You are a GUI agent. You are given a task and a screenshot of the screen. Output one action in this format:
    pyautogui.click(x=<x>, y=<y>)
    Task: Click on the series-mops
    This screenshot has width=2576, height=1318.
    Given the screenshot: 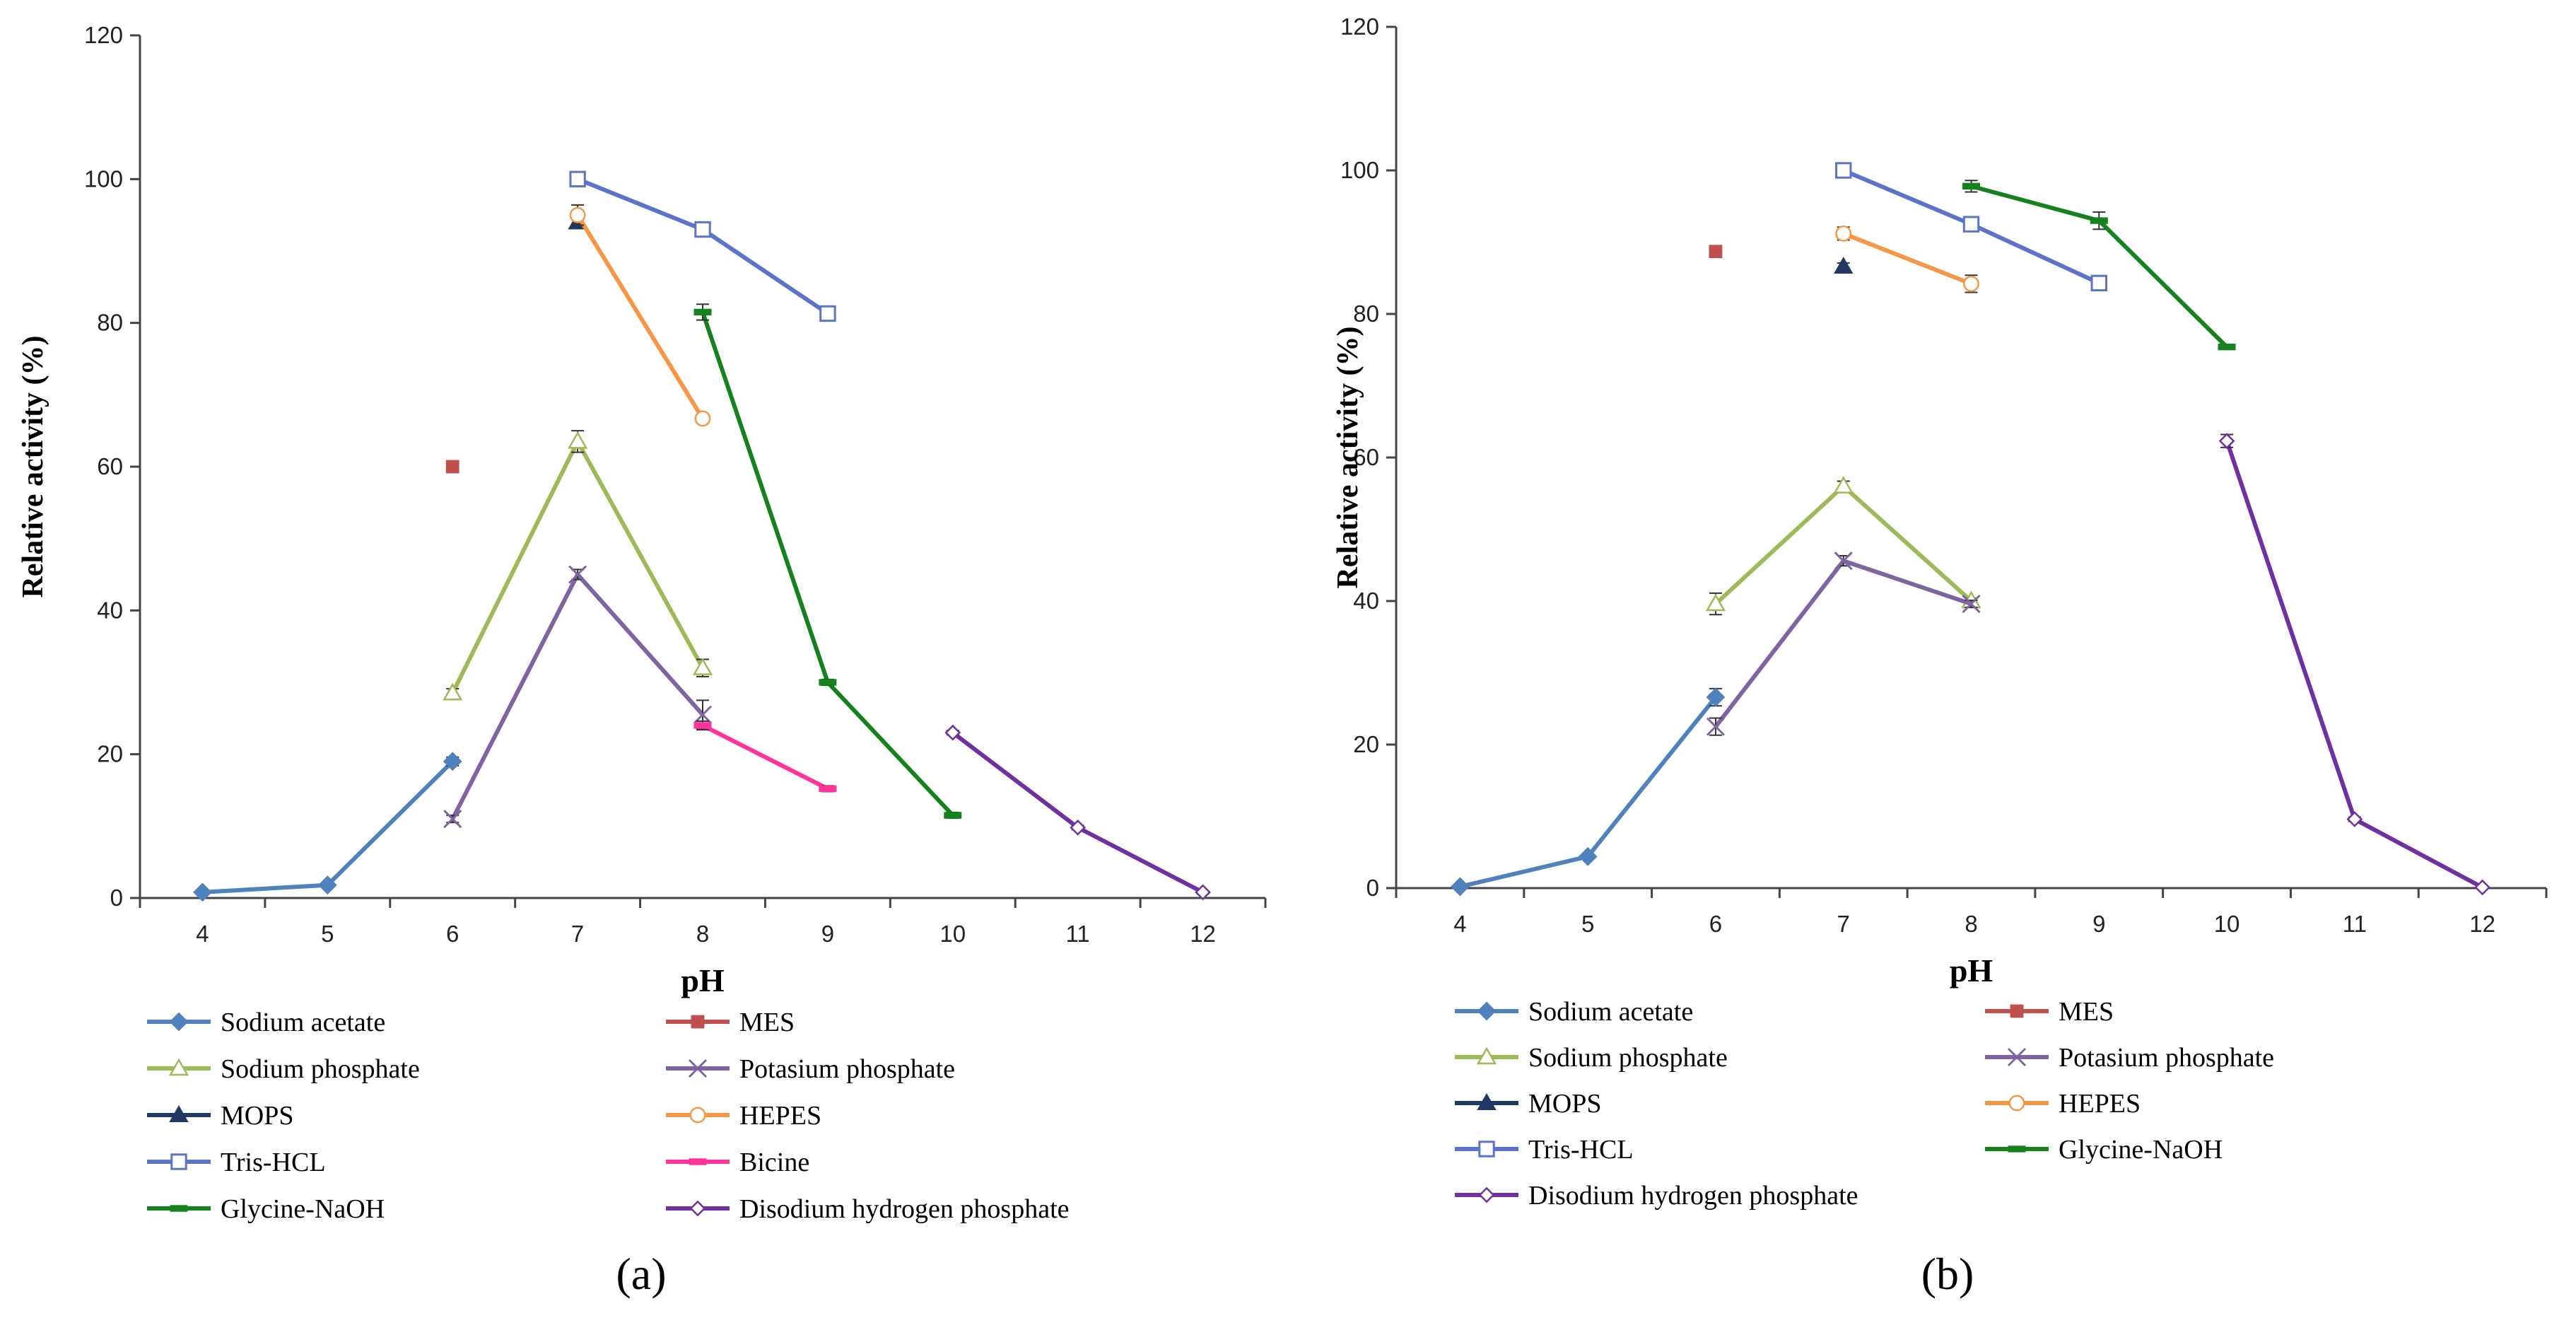 What is the action you would take?
    pyautogui.click(x=1844, y=265)
    